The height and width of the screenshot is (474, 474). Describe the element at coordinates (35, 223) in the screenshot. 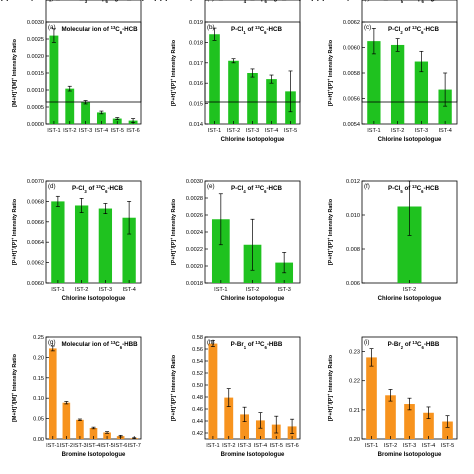

I see `y-tick-label: 0.0066` at that location.